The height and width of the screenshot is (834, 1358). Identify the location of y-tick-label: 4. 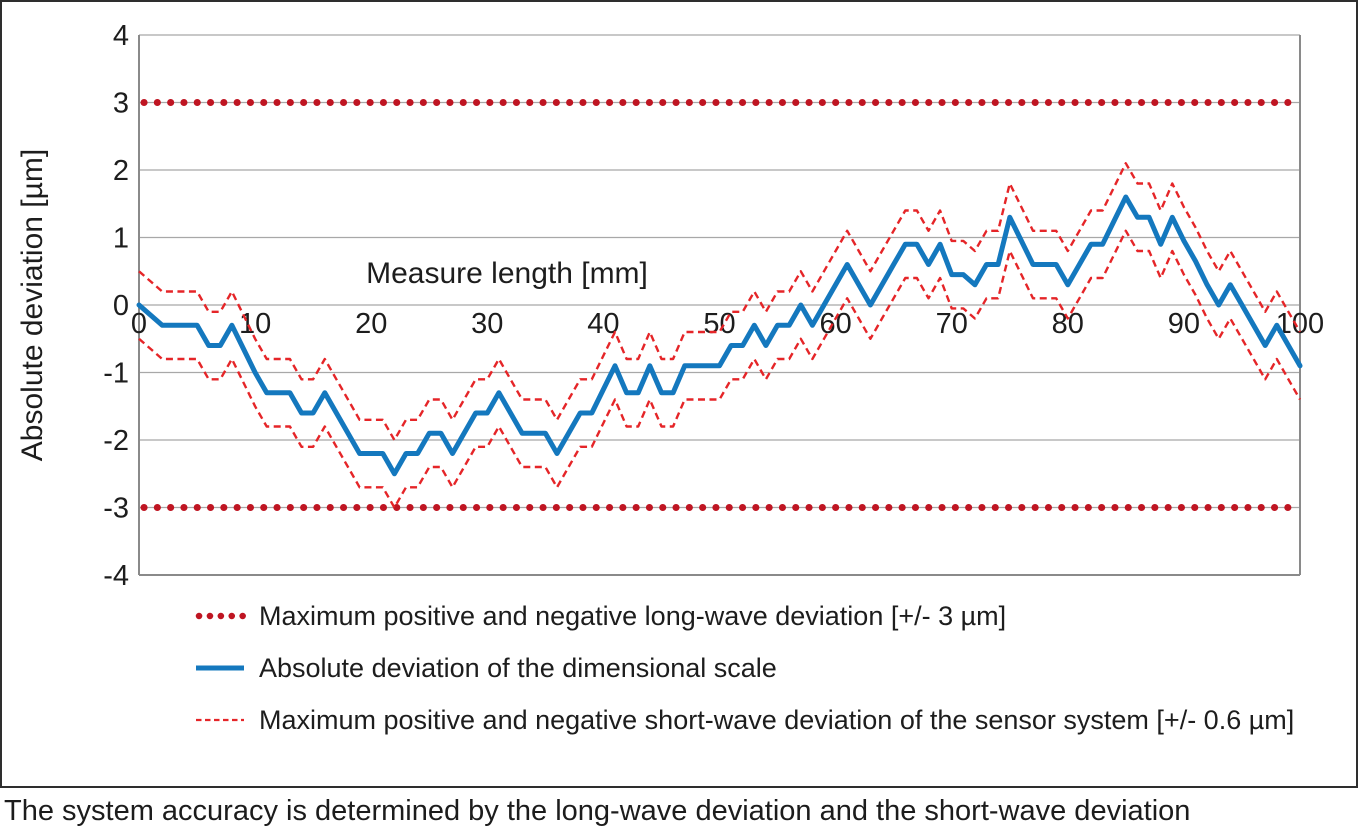
(121, 36).